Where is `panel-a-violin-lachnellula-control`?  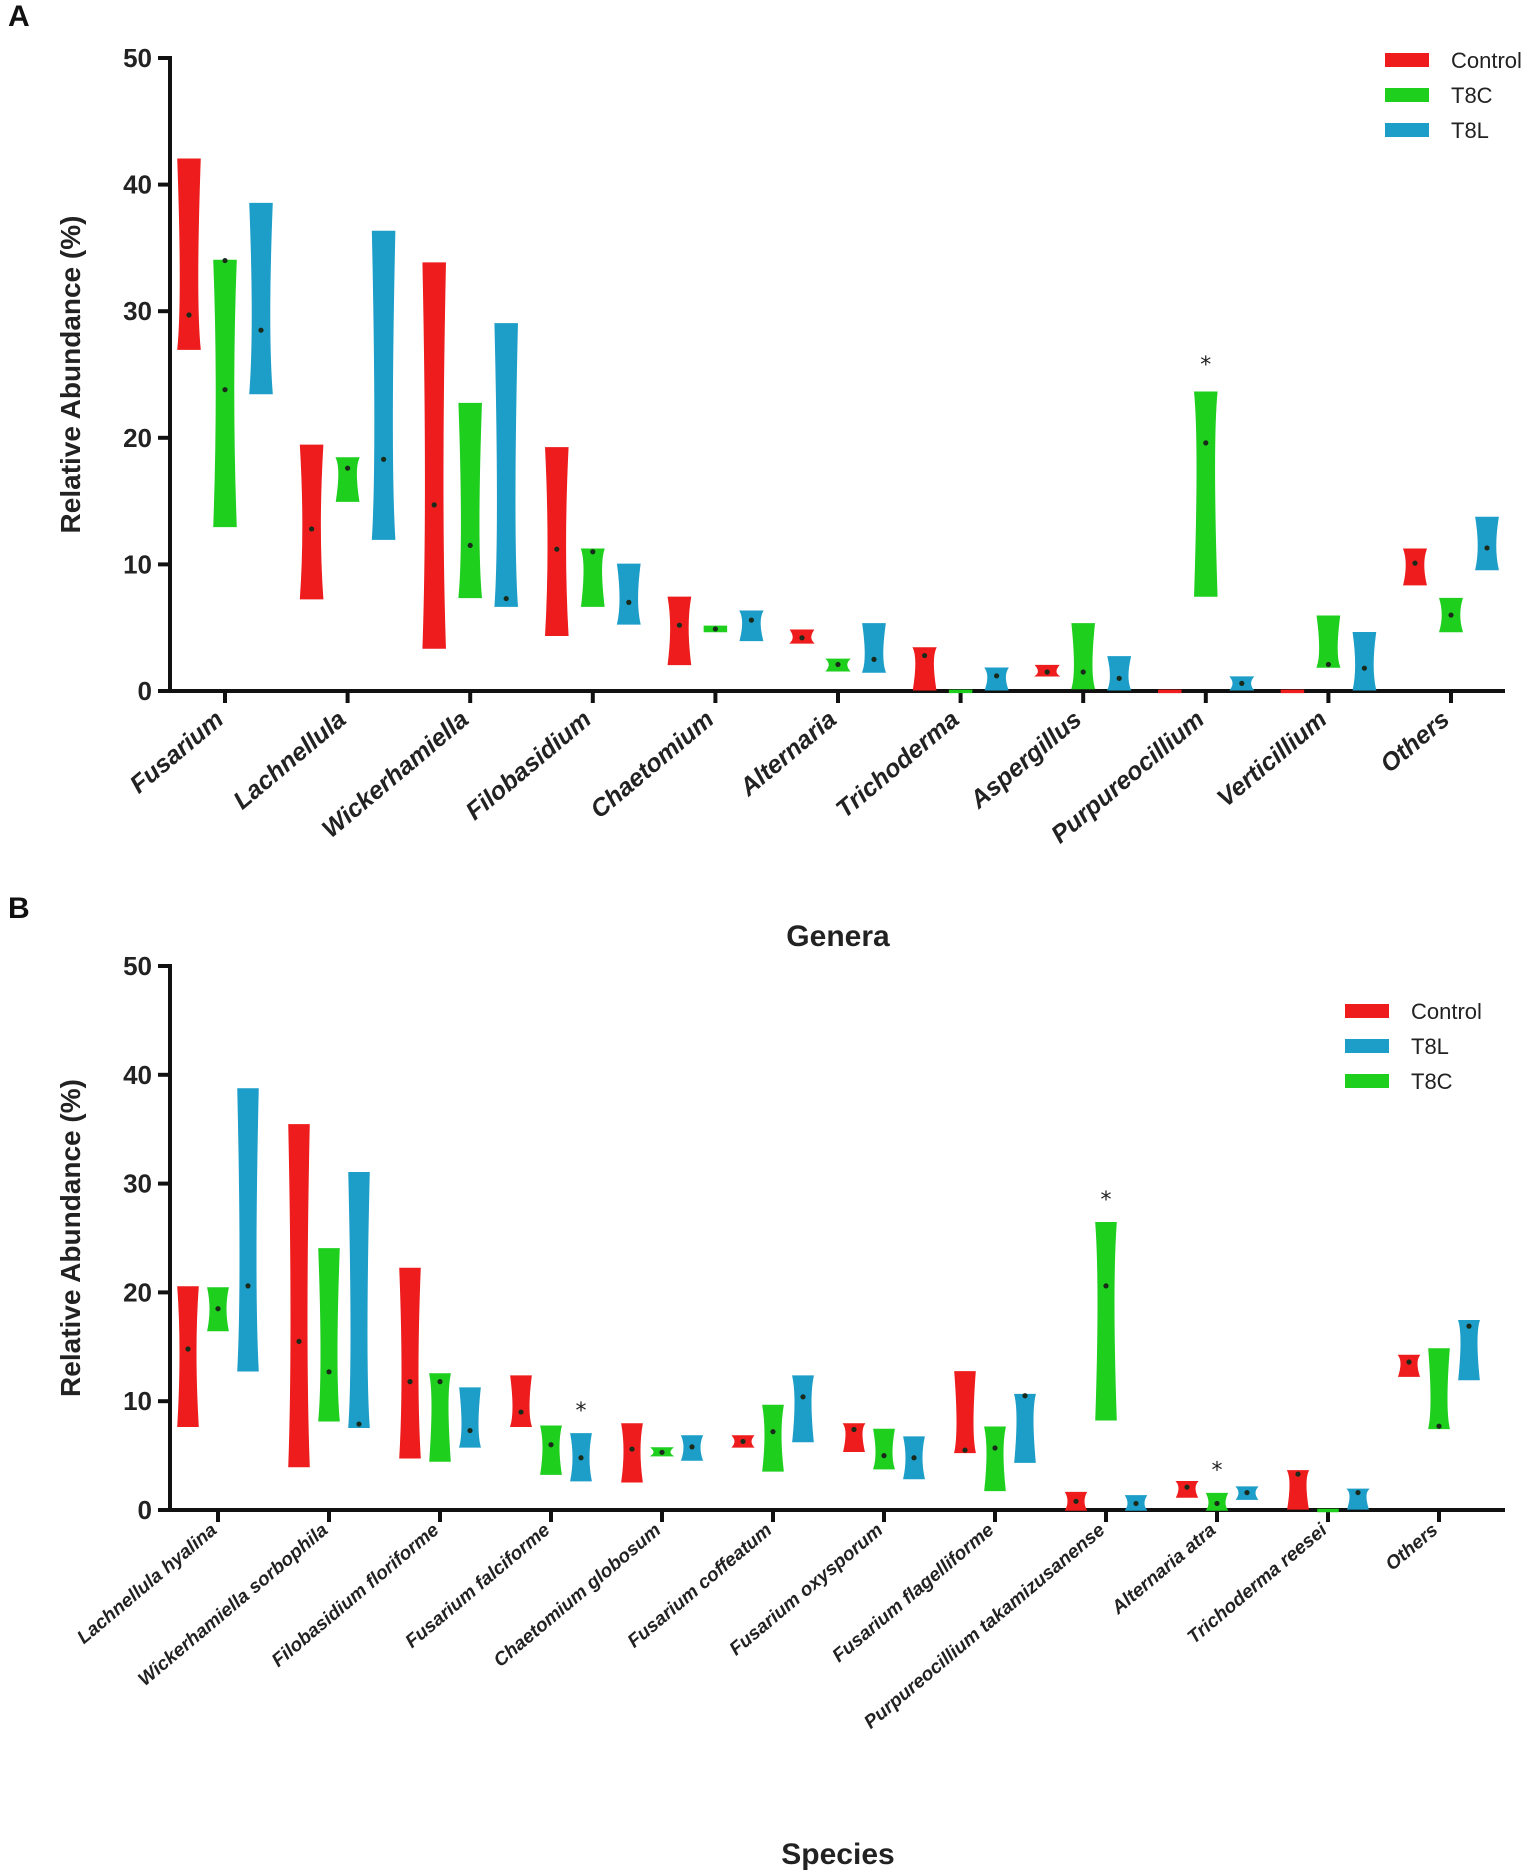
panel-a-violin-lachnellula-control is located at coordinates (311, 522).